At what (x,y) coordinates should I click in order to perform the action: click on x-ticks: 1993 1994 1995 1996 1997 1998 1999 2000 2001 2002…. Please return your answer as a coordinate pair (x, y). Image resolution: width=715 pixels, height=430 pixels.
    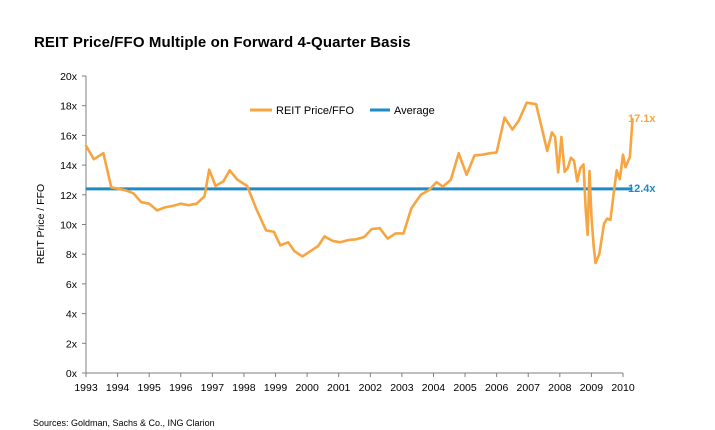
    Looking at the image, I should click on (354, 383).